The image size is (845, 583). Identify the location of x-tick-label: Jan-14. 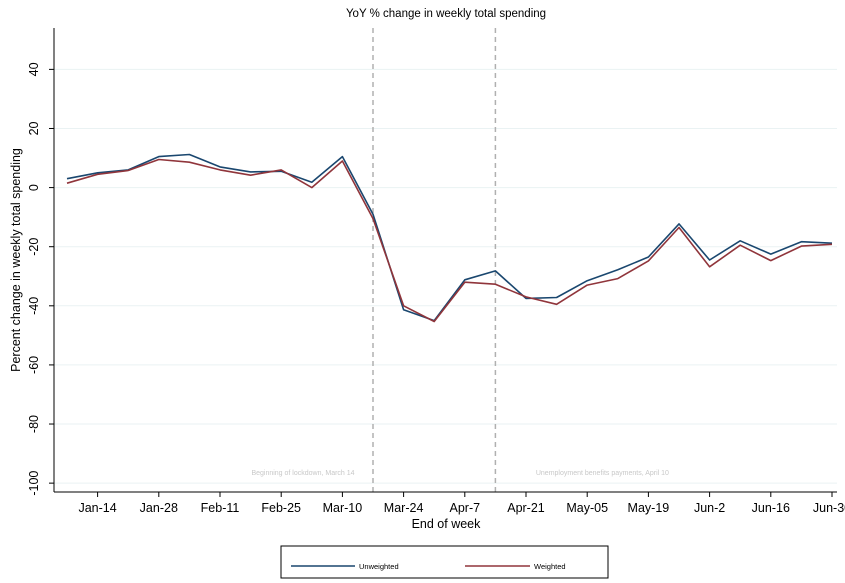
(97, 508).